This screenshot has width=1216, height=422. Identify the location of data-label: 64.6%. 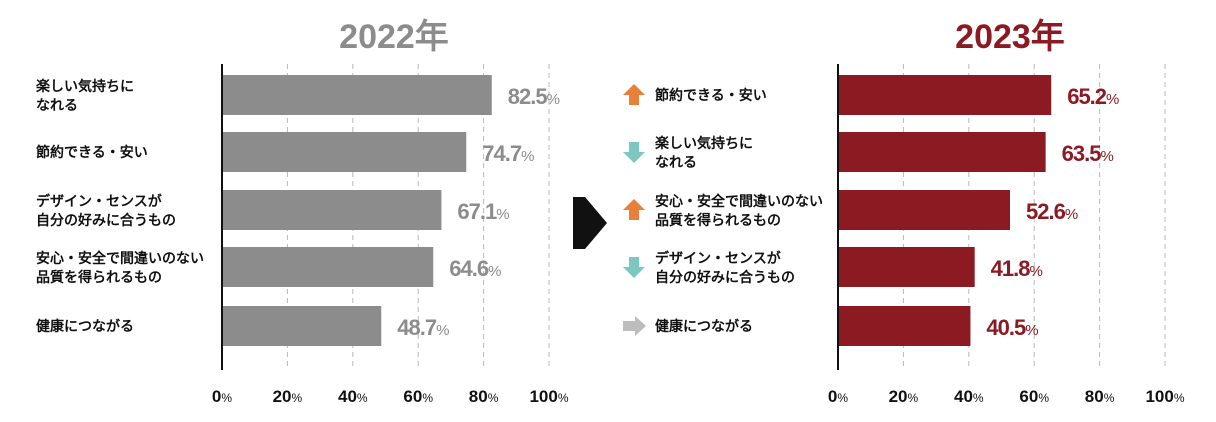
(475, 268).